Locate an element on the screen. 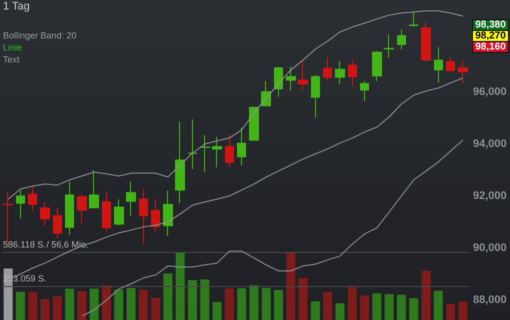 Image resolution: width=510 pixels, height=320 pixels. y-tick-label: 96,000 is located at coordinates (490, 92).